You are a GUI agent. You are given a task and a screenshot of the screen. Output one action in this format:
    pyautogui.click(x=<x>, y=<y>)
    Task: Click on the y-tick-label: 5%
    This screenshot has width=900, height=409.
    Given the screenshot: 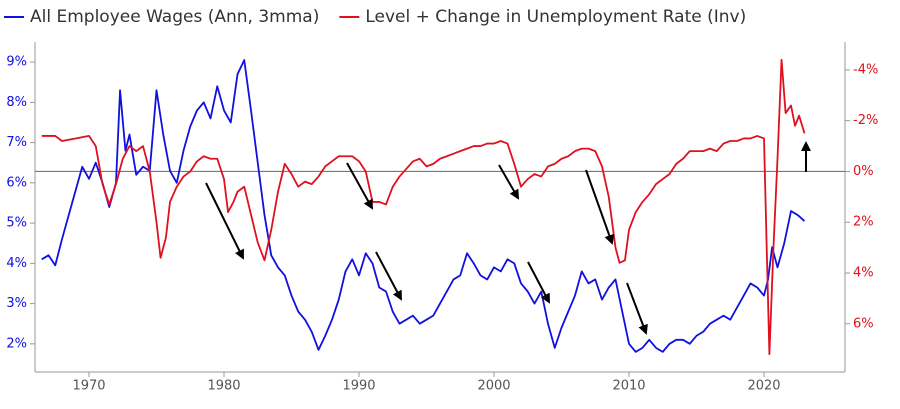 What is the action you would take?
    pyautogui.click(x=16, y=223)
    